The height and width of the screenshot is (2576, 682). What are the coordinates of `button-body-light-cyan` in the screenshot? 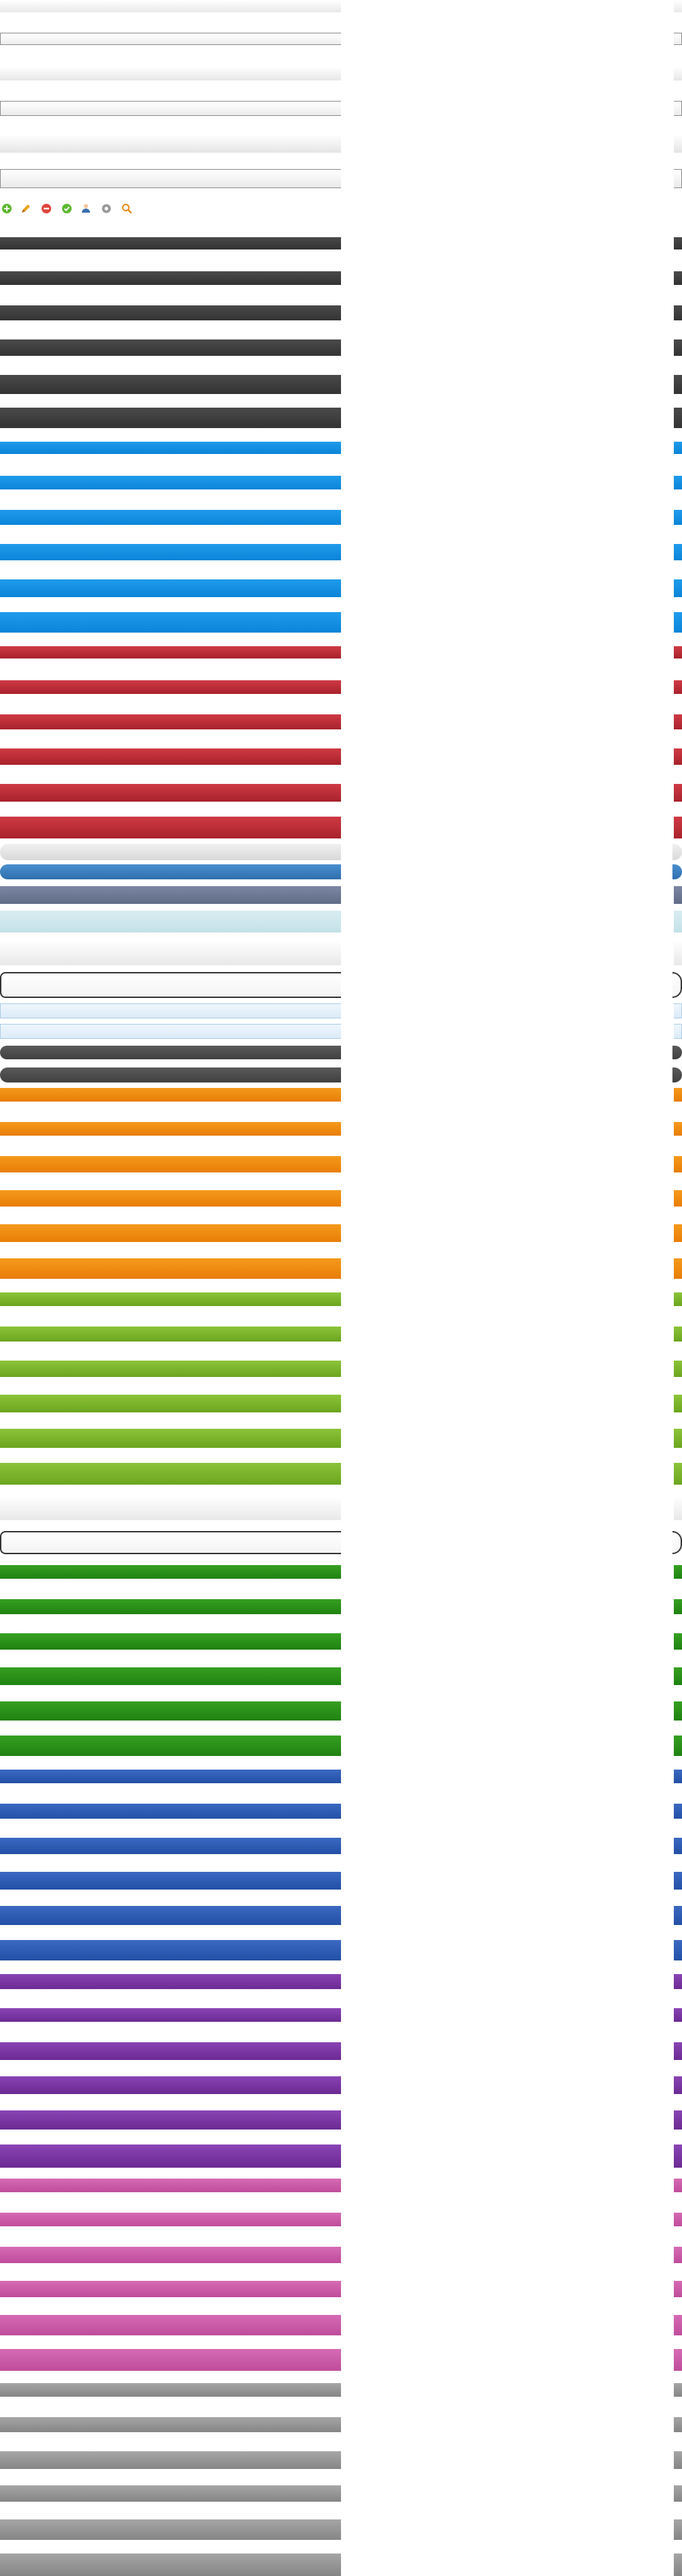 It's located at (170, 922).